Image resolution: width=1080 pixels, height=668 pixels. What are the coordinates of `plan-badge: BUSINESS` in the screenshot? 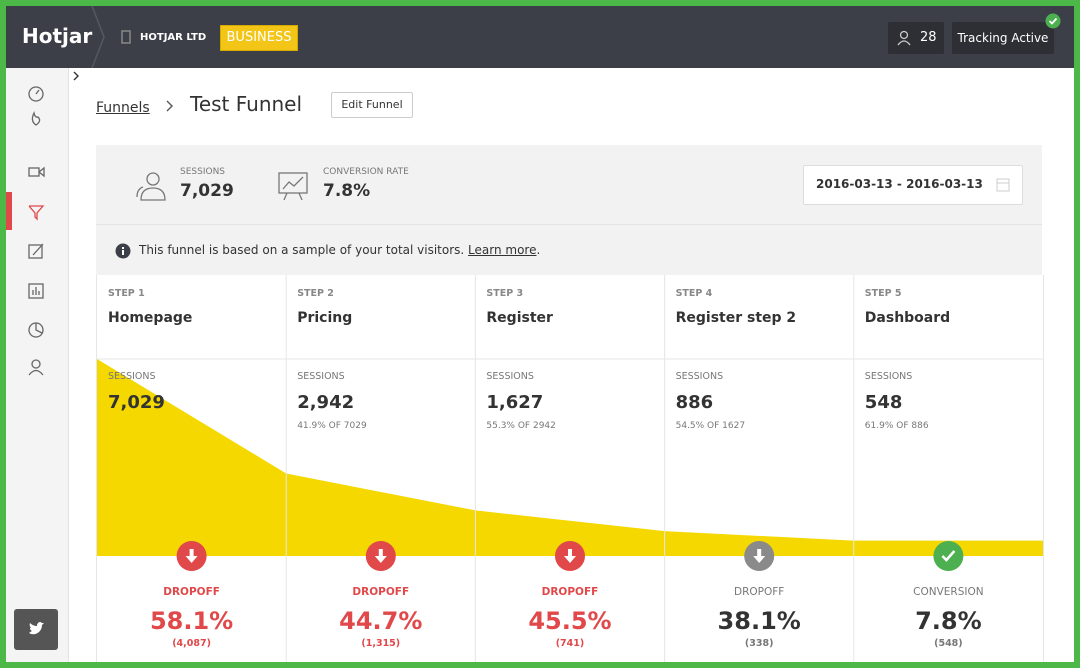 It's located at (259, 38).